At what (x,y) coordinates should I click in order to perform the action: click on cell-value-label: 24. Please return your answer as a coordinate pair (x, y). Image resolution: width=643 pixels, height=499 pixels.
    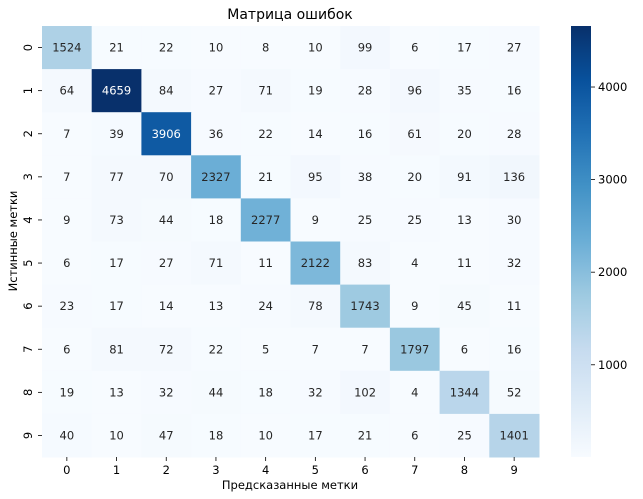
    Looking at the image, I should click on (265, 306).